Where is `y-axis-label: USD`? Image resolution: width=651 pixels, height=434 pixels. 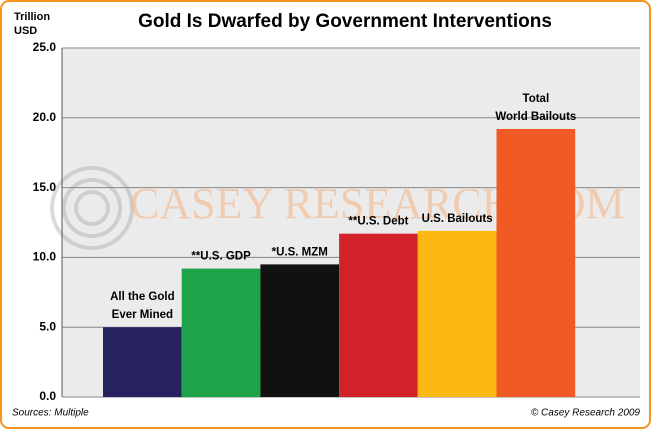 y-axis-label: USD is located at coordinates (25, 31).